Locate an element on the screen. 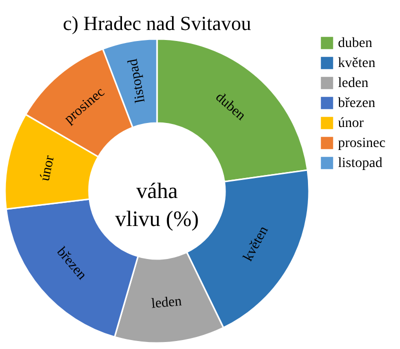 This screenshot has height=349, width=400. text: váha vlivu (%) is located at coordinates (157, 204).